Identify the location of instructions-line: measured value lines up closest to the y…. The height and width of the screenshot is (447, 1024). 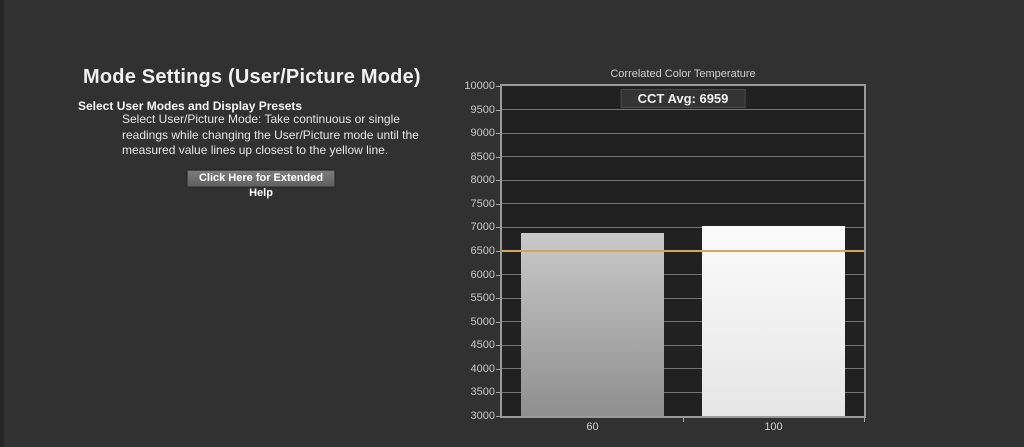
(255, 150).